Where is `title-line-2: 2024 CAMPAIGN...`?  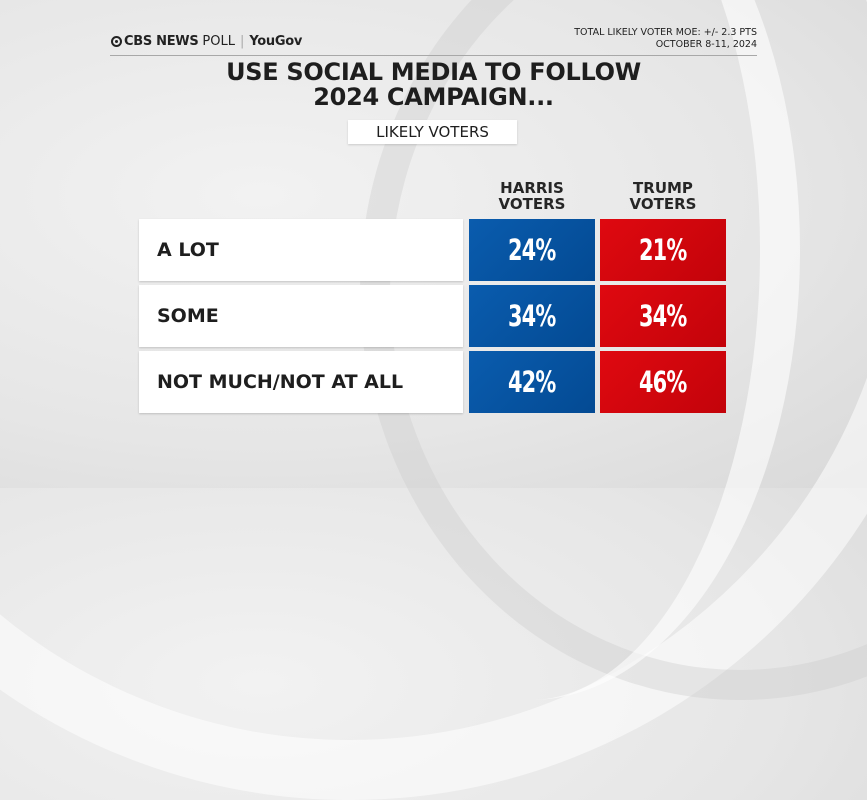
title-line-2: 2024 CAMPAIGN... is located at coordinates (433, 97).